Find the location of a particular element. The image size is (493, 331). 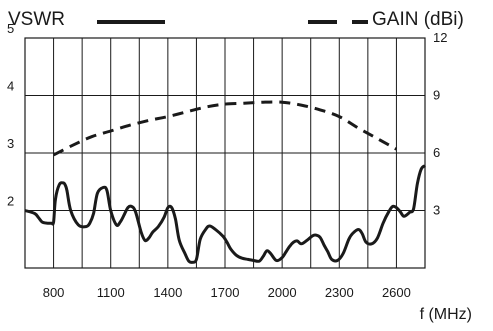

legend-gain-label: GAIN (dBi) is located at coordinates (418, 19).